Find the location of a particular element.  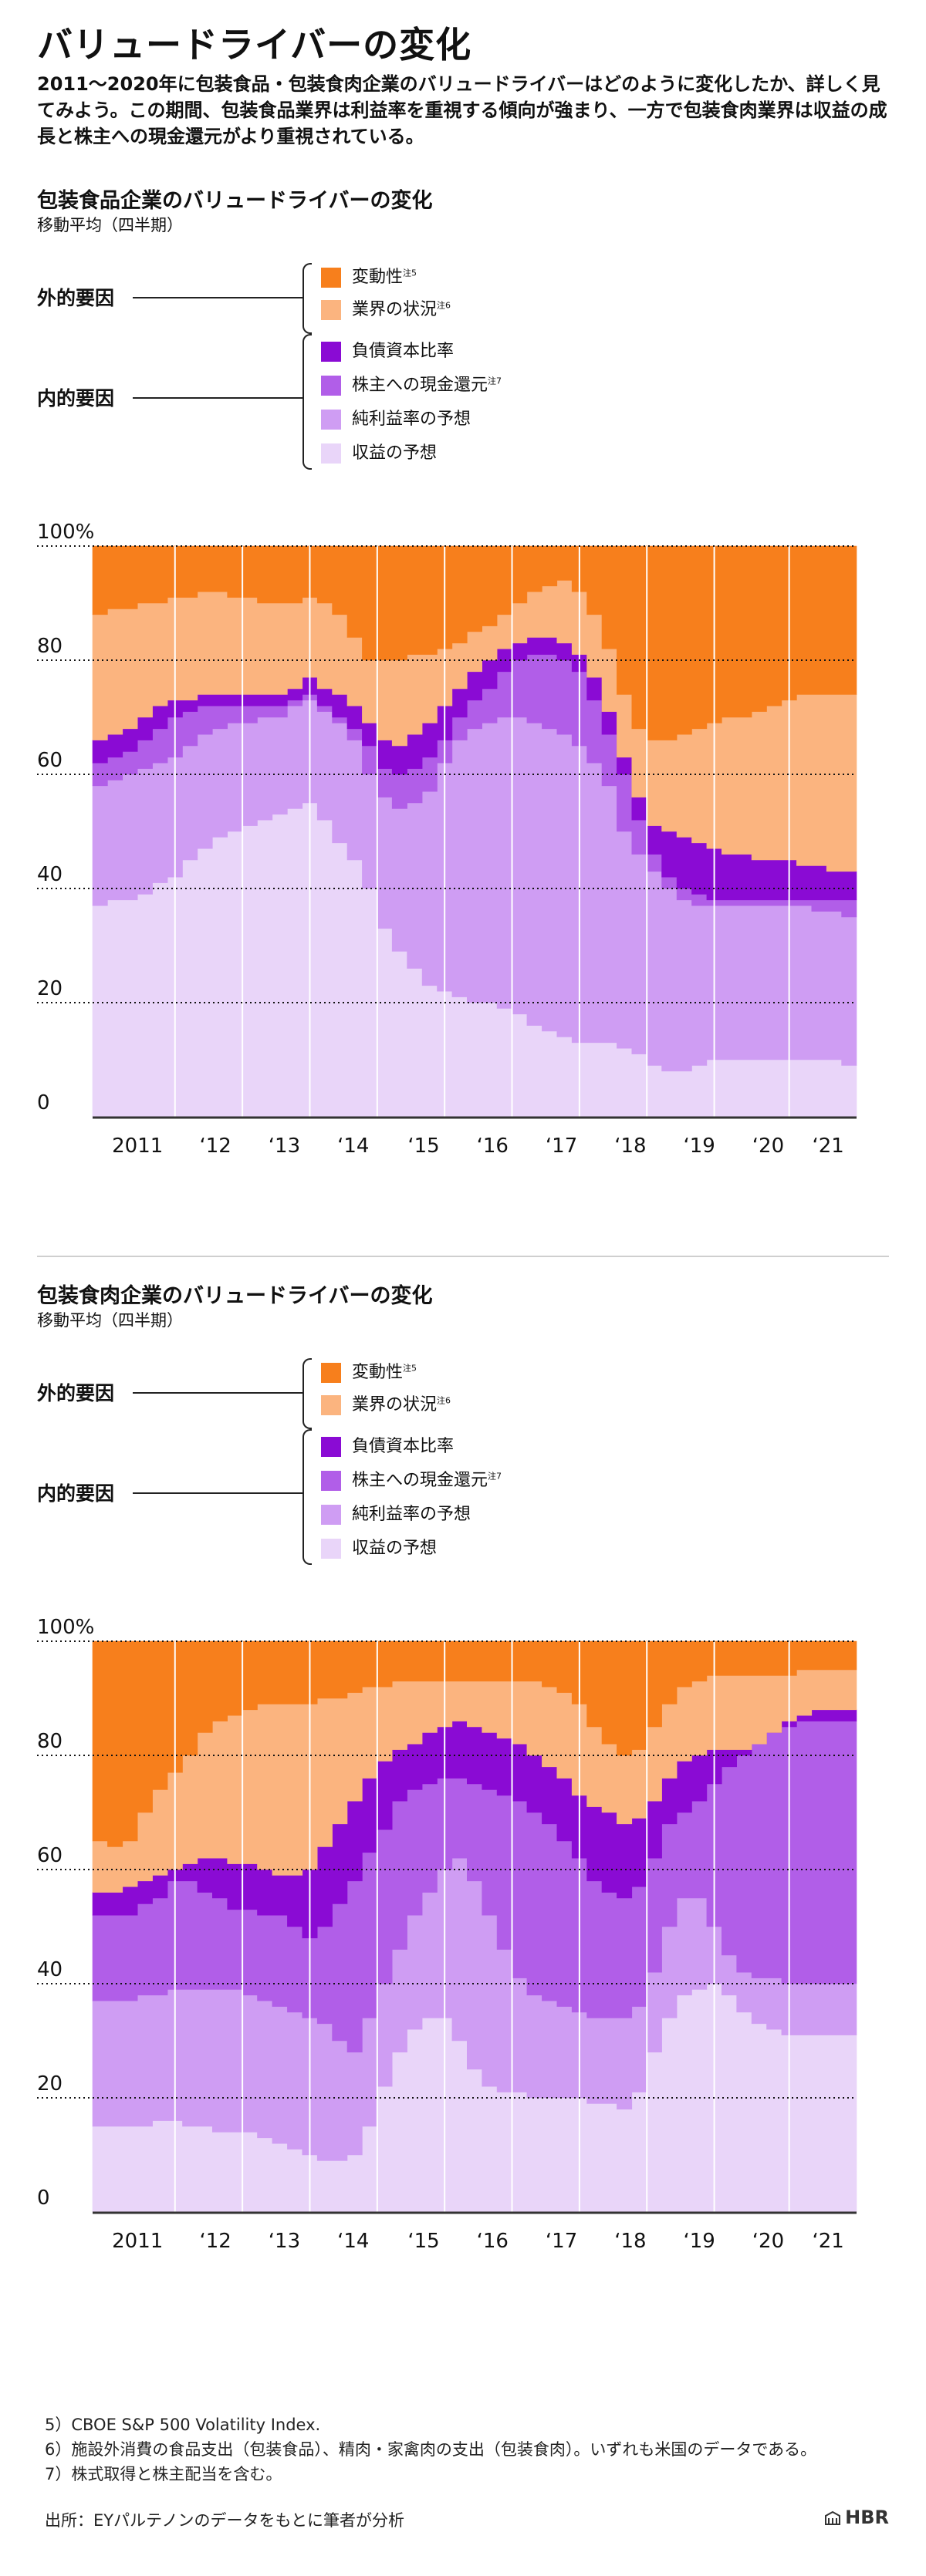

footnote: 7）株式取得と株主配当を含む。 is located at coordinates (163, 2474).